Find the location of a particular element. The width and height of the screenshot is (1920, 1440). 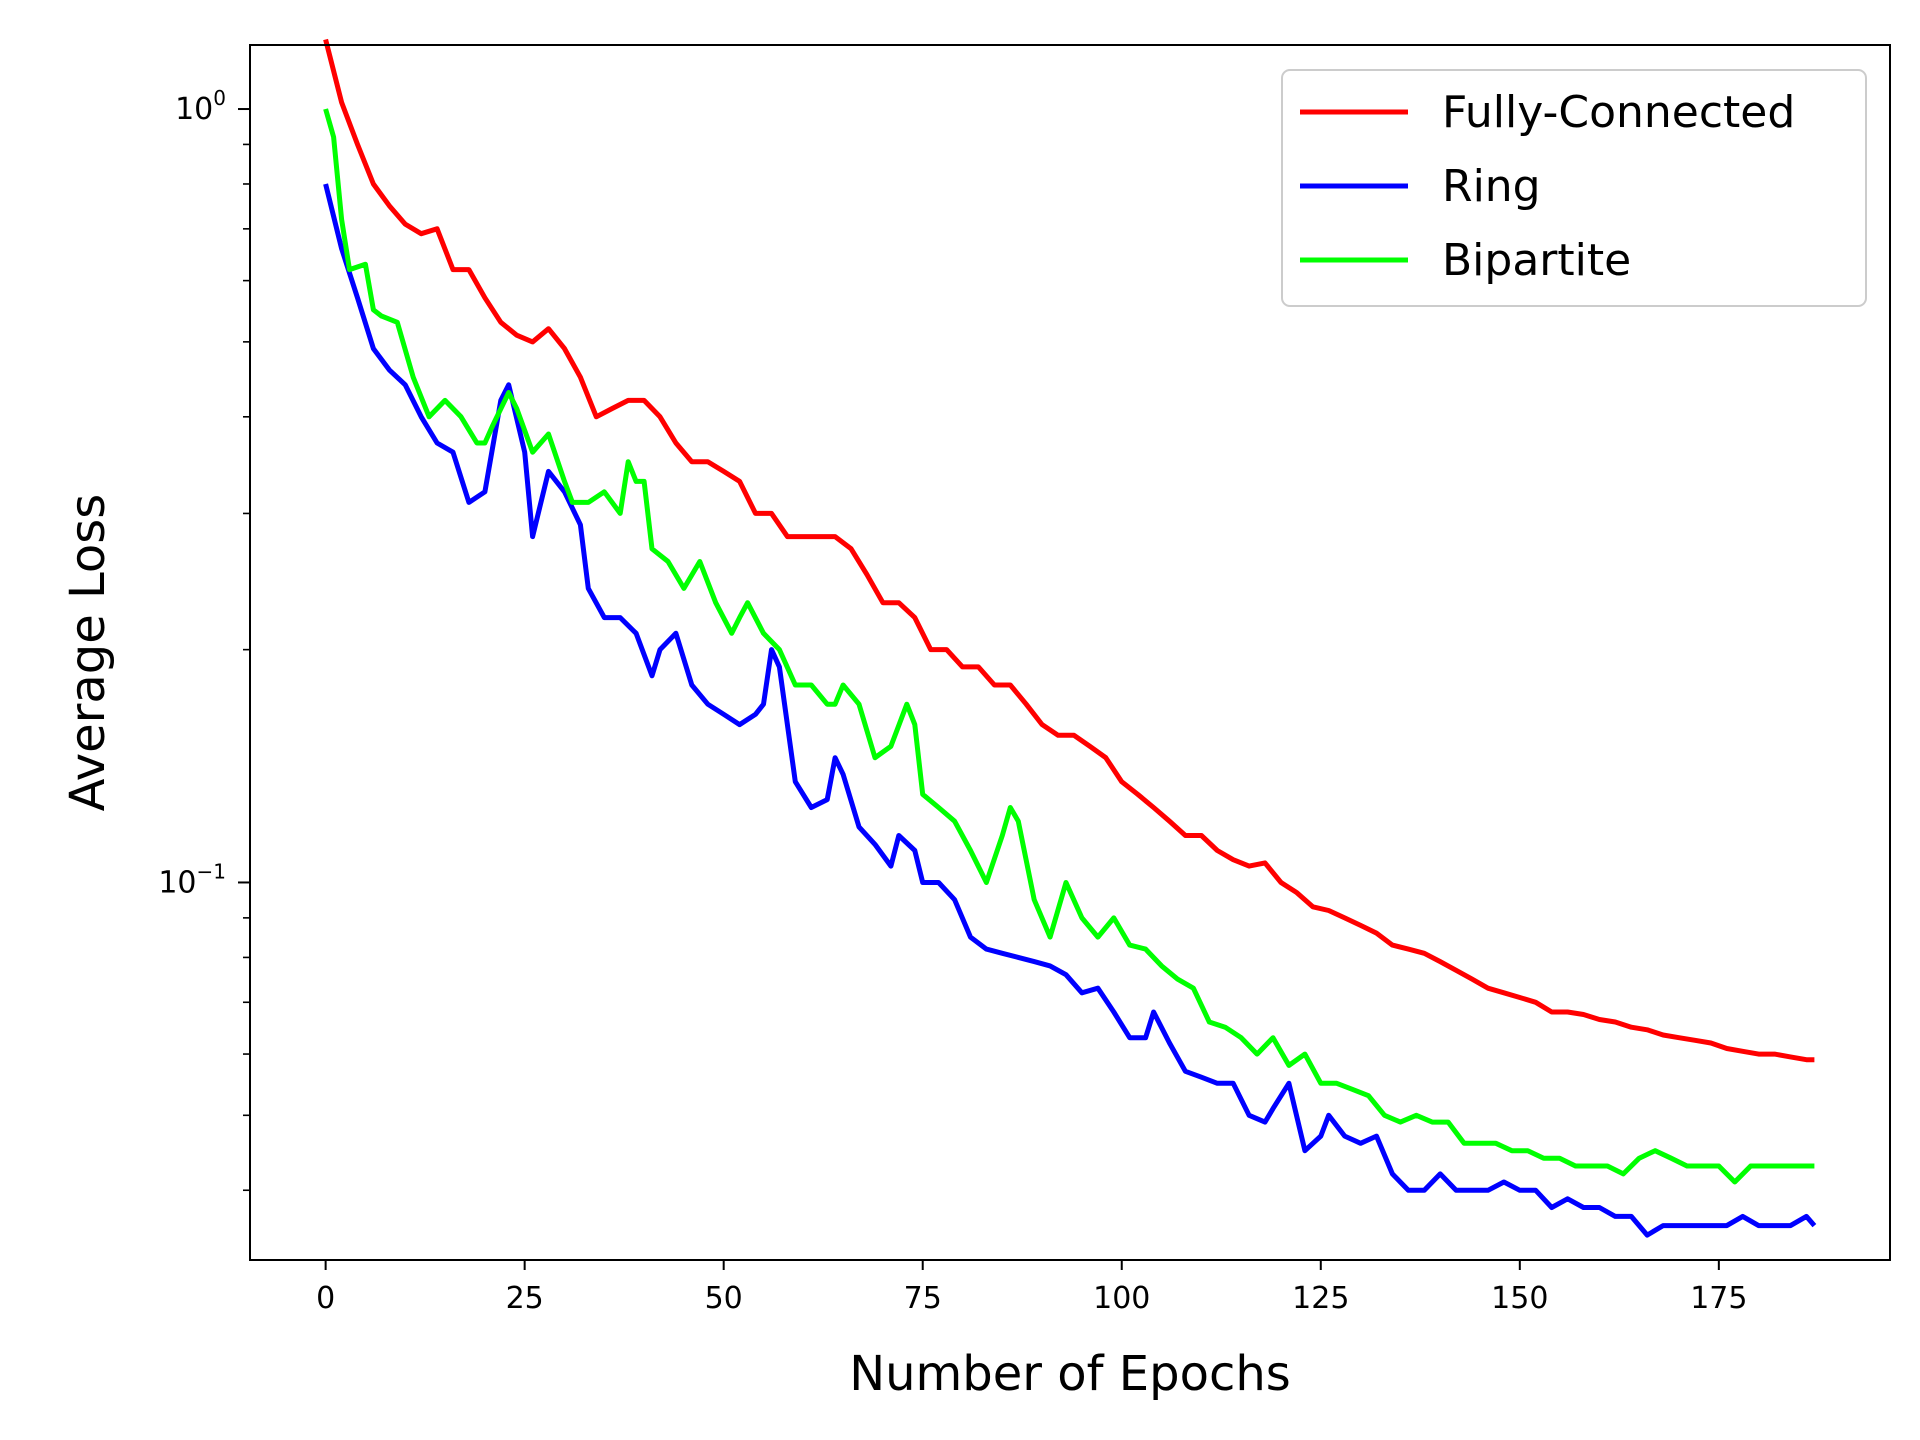

x-tick-label: 25 is located at coordinates (525, 1298).